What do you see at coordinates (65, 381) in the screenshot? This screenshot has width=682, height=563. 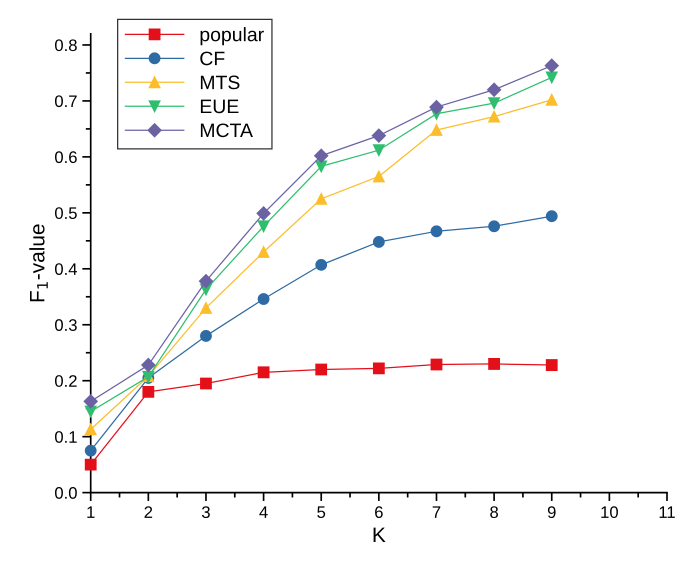 I see `y-tick-label: 0.2` at bounding box center [65, 381].